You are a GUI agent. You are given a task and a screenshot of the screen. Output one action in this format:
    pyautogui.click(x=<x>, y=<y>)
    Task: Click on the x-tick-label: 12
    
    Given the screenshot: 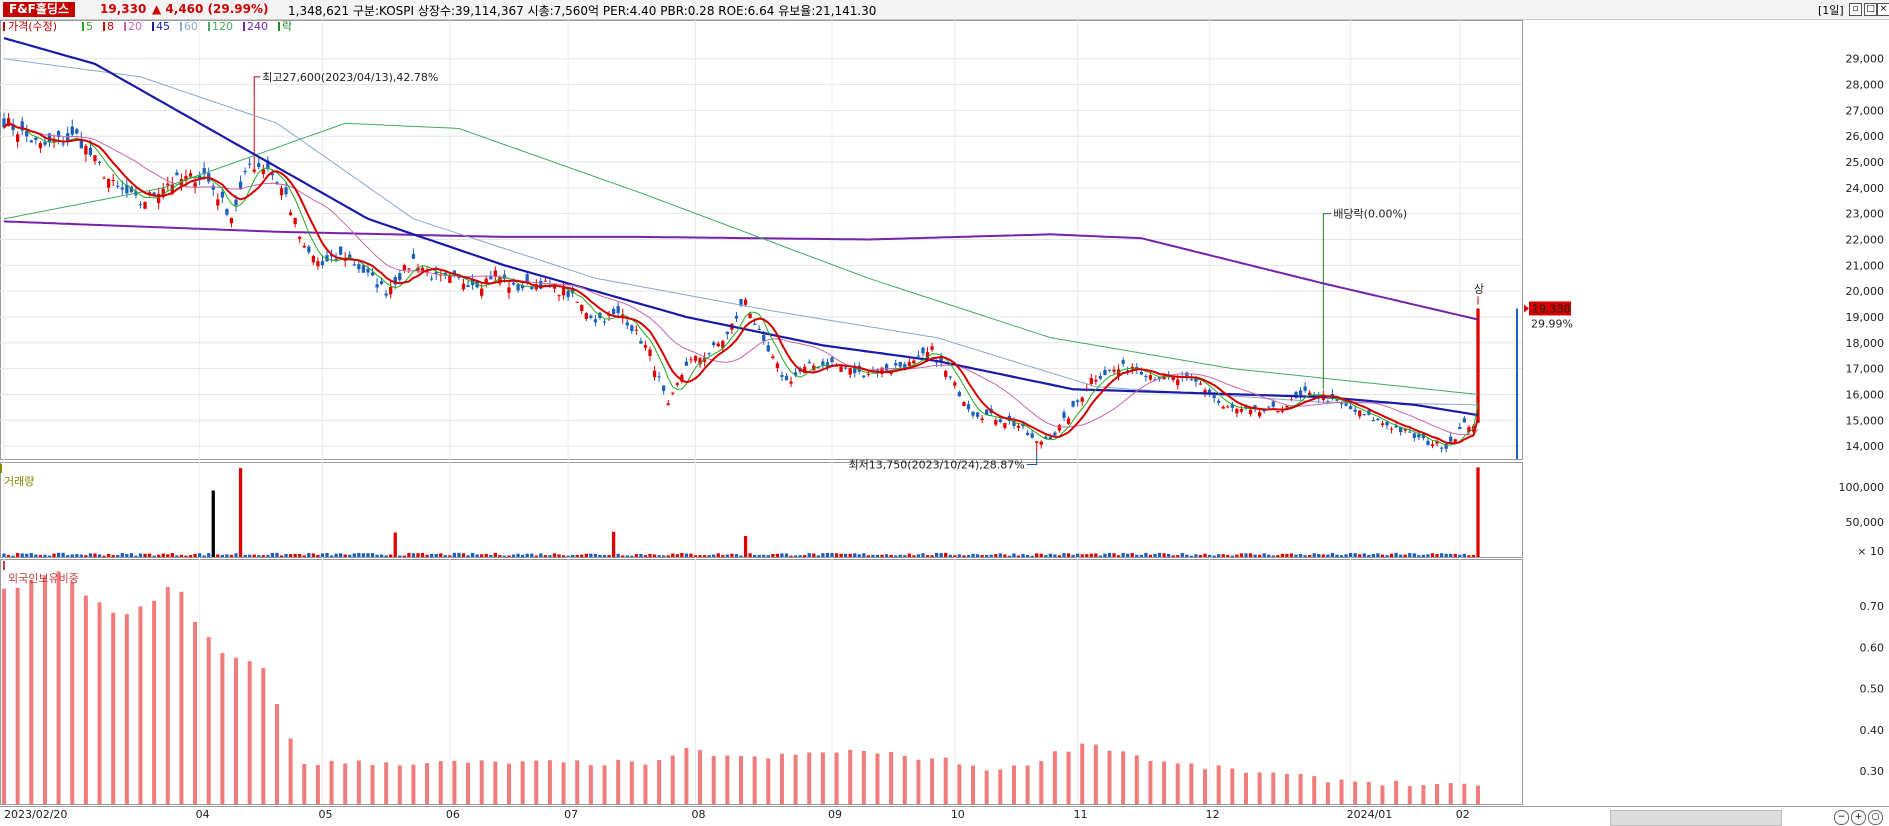 What is the action you would take?
    pyautogui.click(x=1213, y=814)
    